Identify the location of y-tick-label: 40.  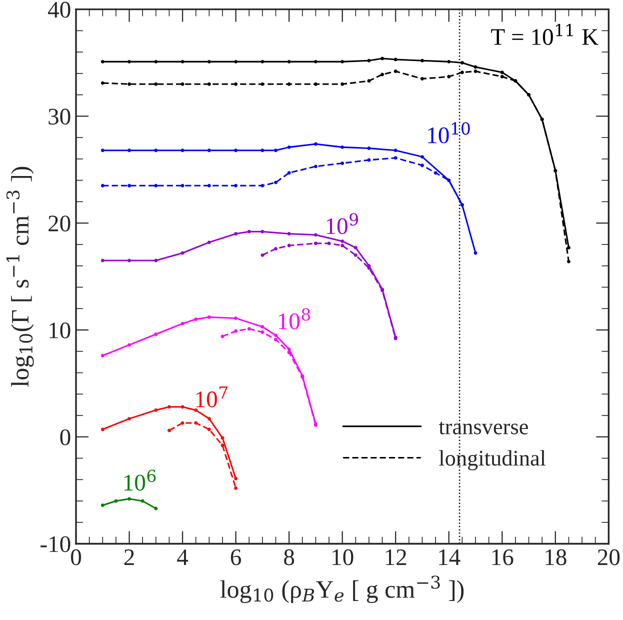
(59, 10).